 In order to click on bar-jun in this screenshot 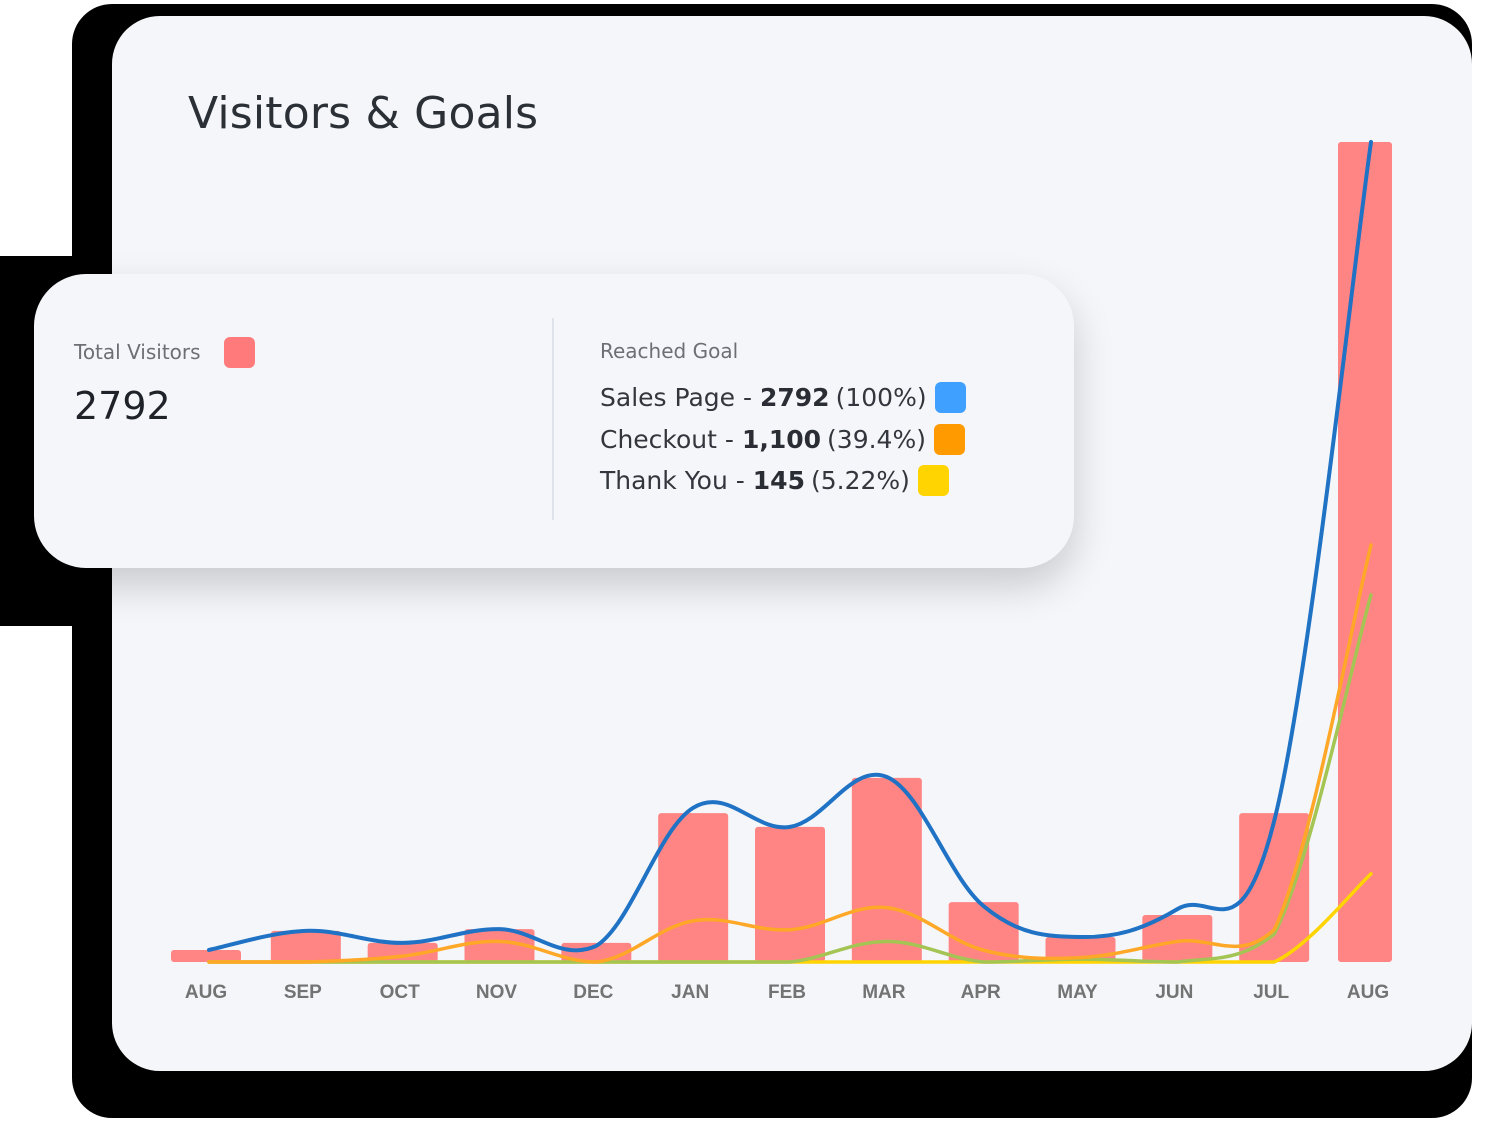, I will do `click(1177, 938)`.